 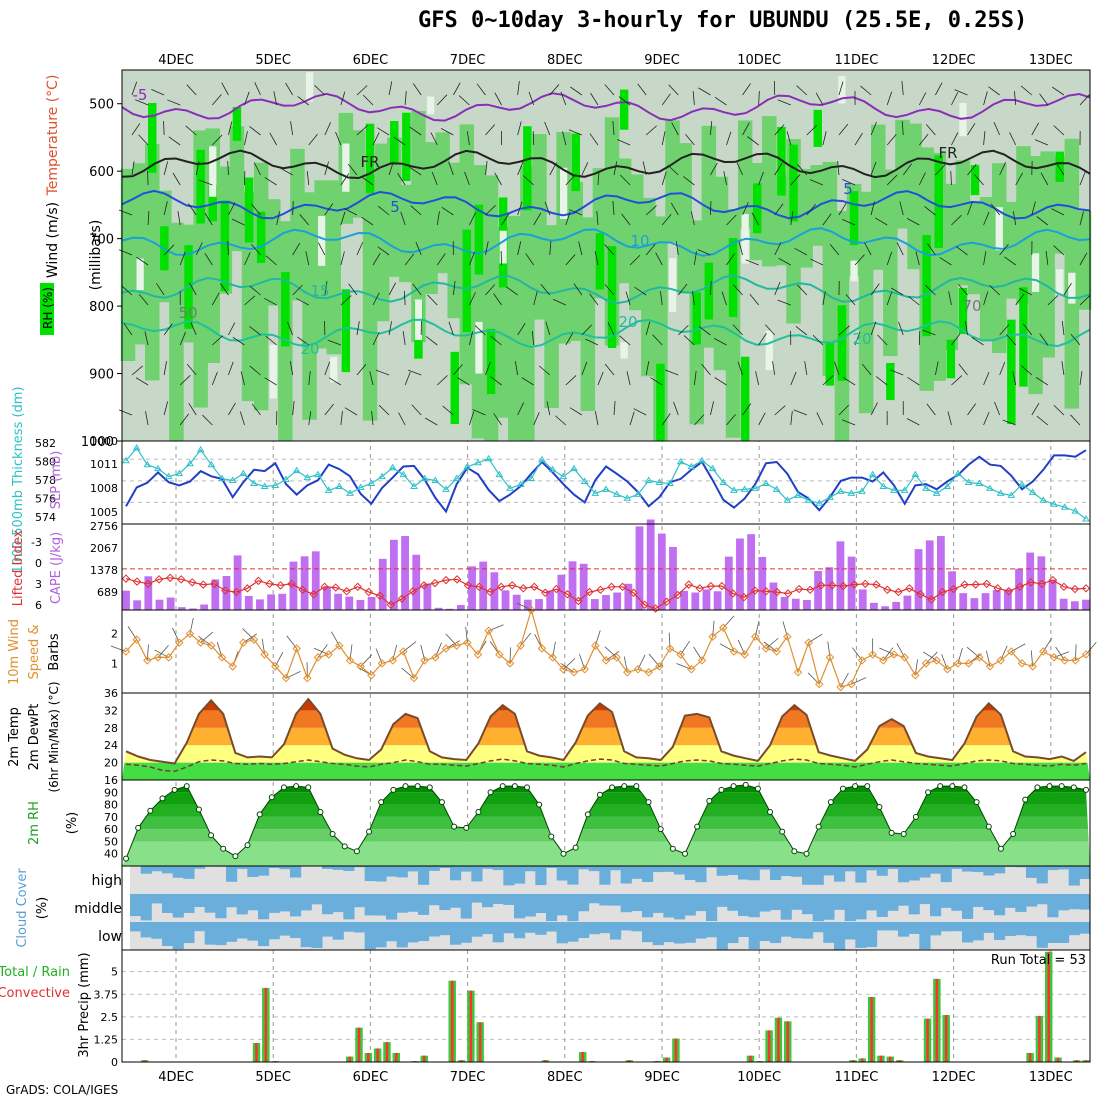 I want to click on wind-axis-label-3: Barbs, so click(x=54, y=651).